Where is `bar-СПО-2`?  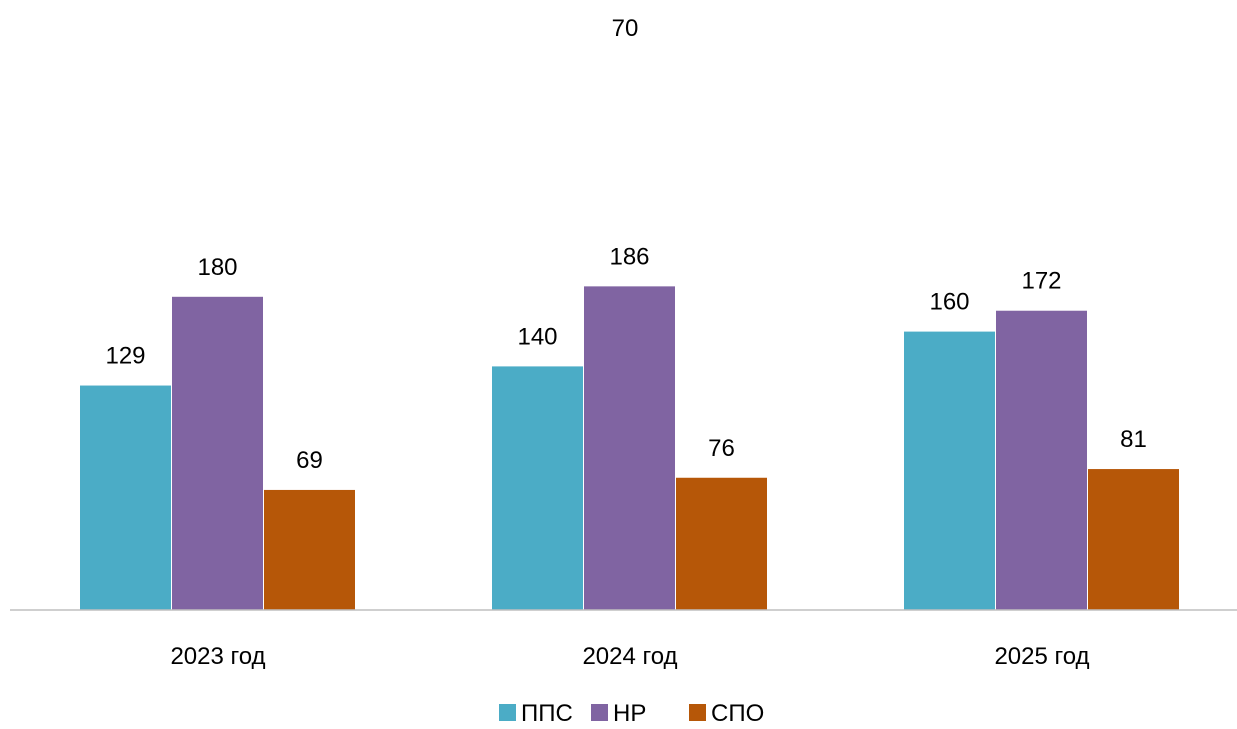 bar-СПО-2 is located at coordinates (721, 543).